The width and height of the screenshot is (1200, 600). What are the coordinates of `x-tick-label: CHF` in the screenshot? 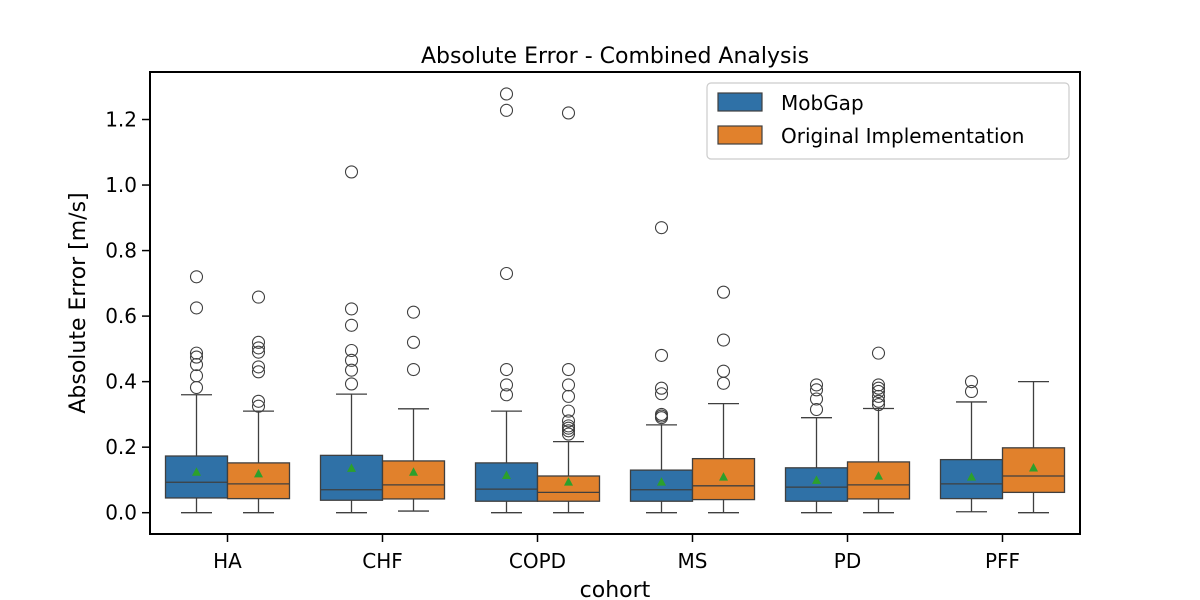 It's located at (382, 561).